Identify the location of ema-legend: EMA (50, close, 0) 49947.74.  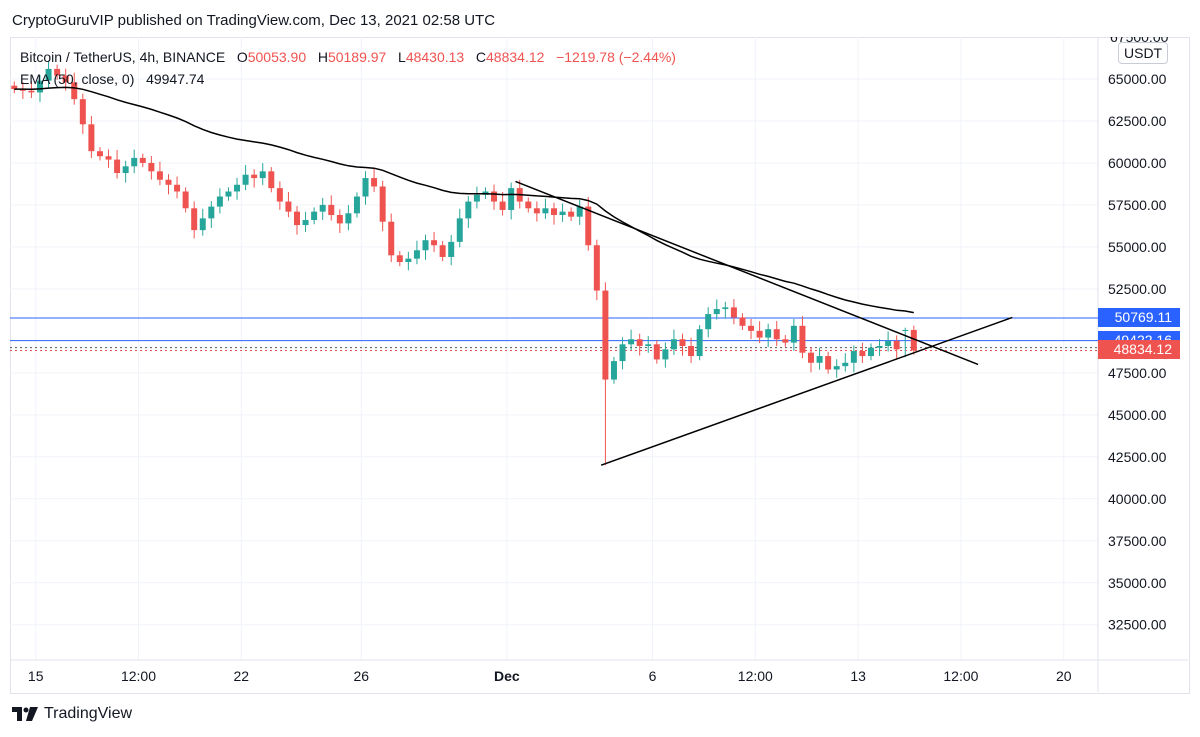
(112, 79).